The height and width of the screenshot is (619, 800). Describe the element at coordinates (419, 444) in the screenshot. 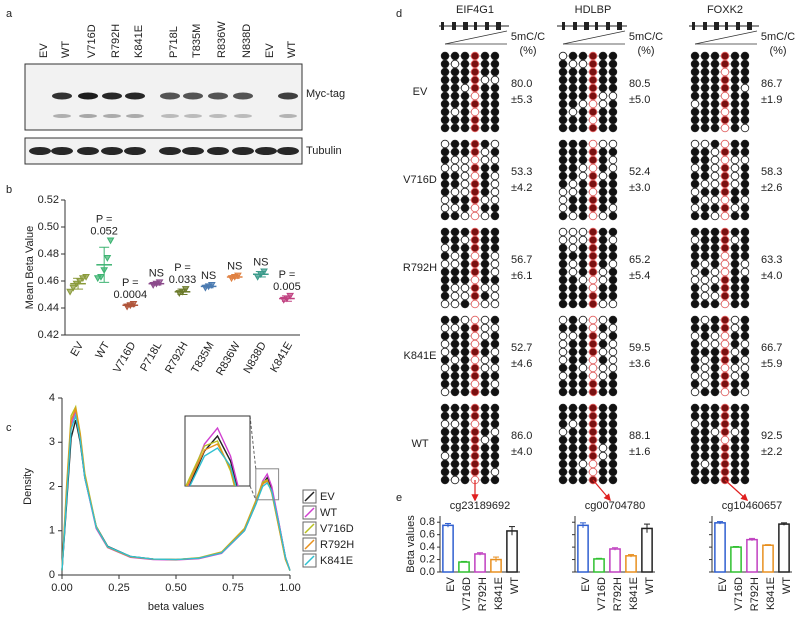

I see `sample-label: WT` at that location.